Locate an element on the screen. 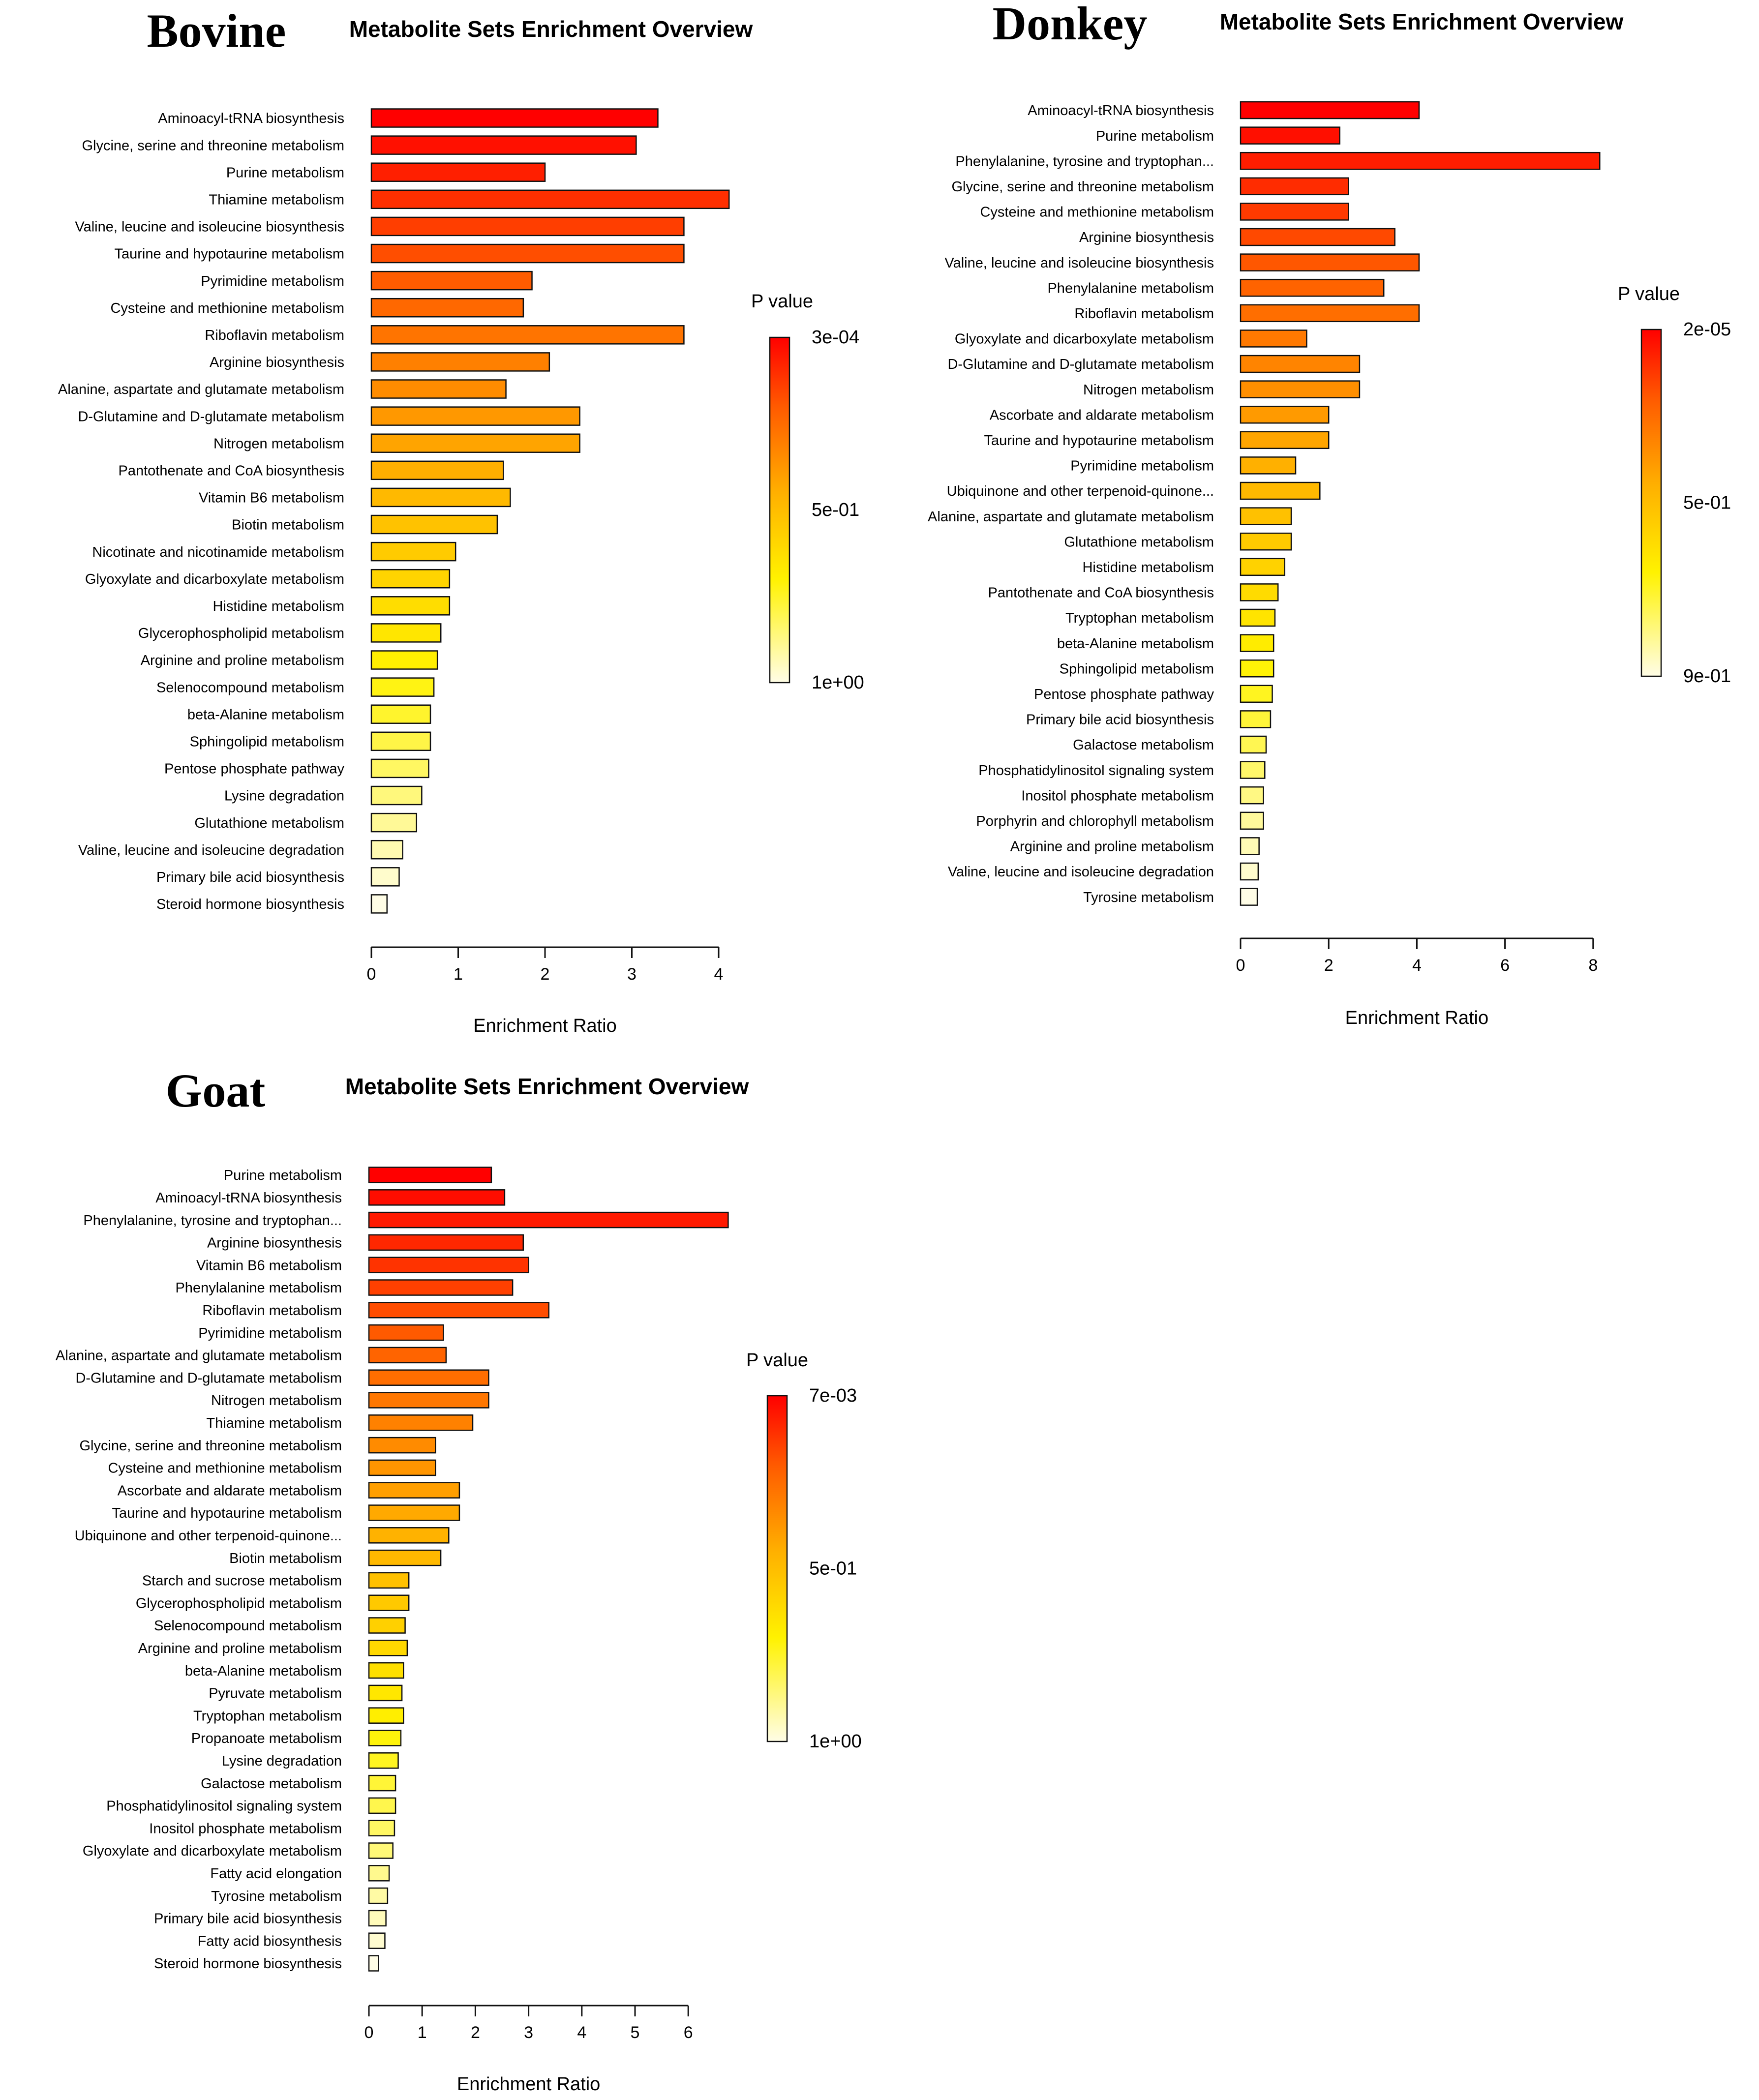 The image size is (1759, 2100). category-label: Tyrosine metabolism is located at coordinates (1148, 897).